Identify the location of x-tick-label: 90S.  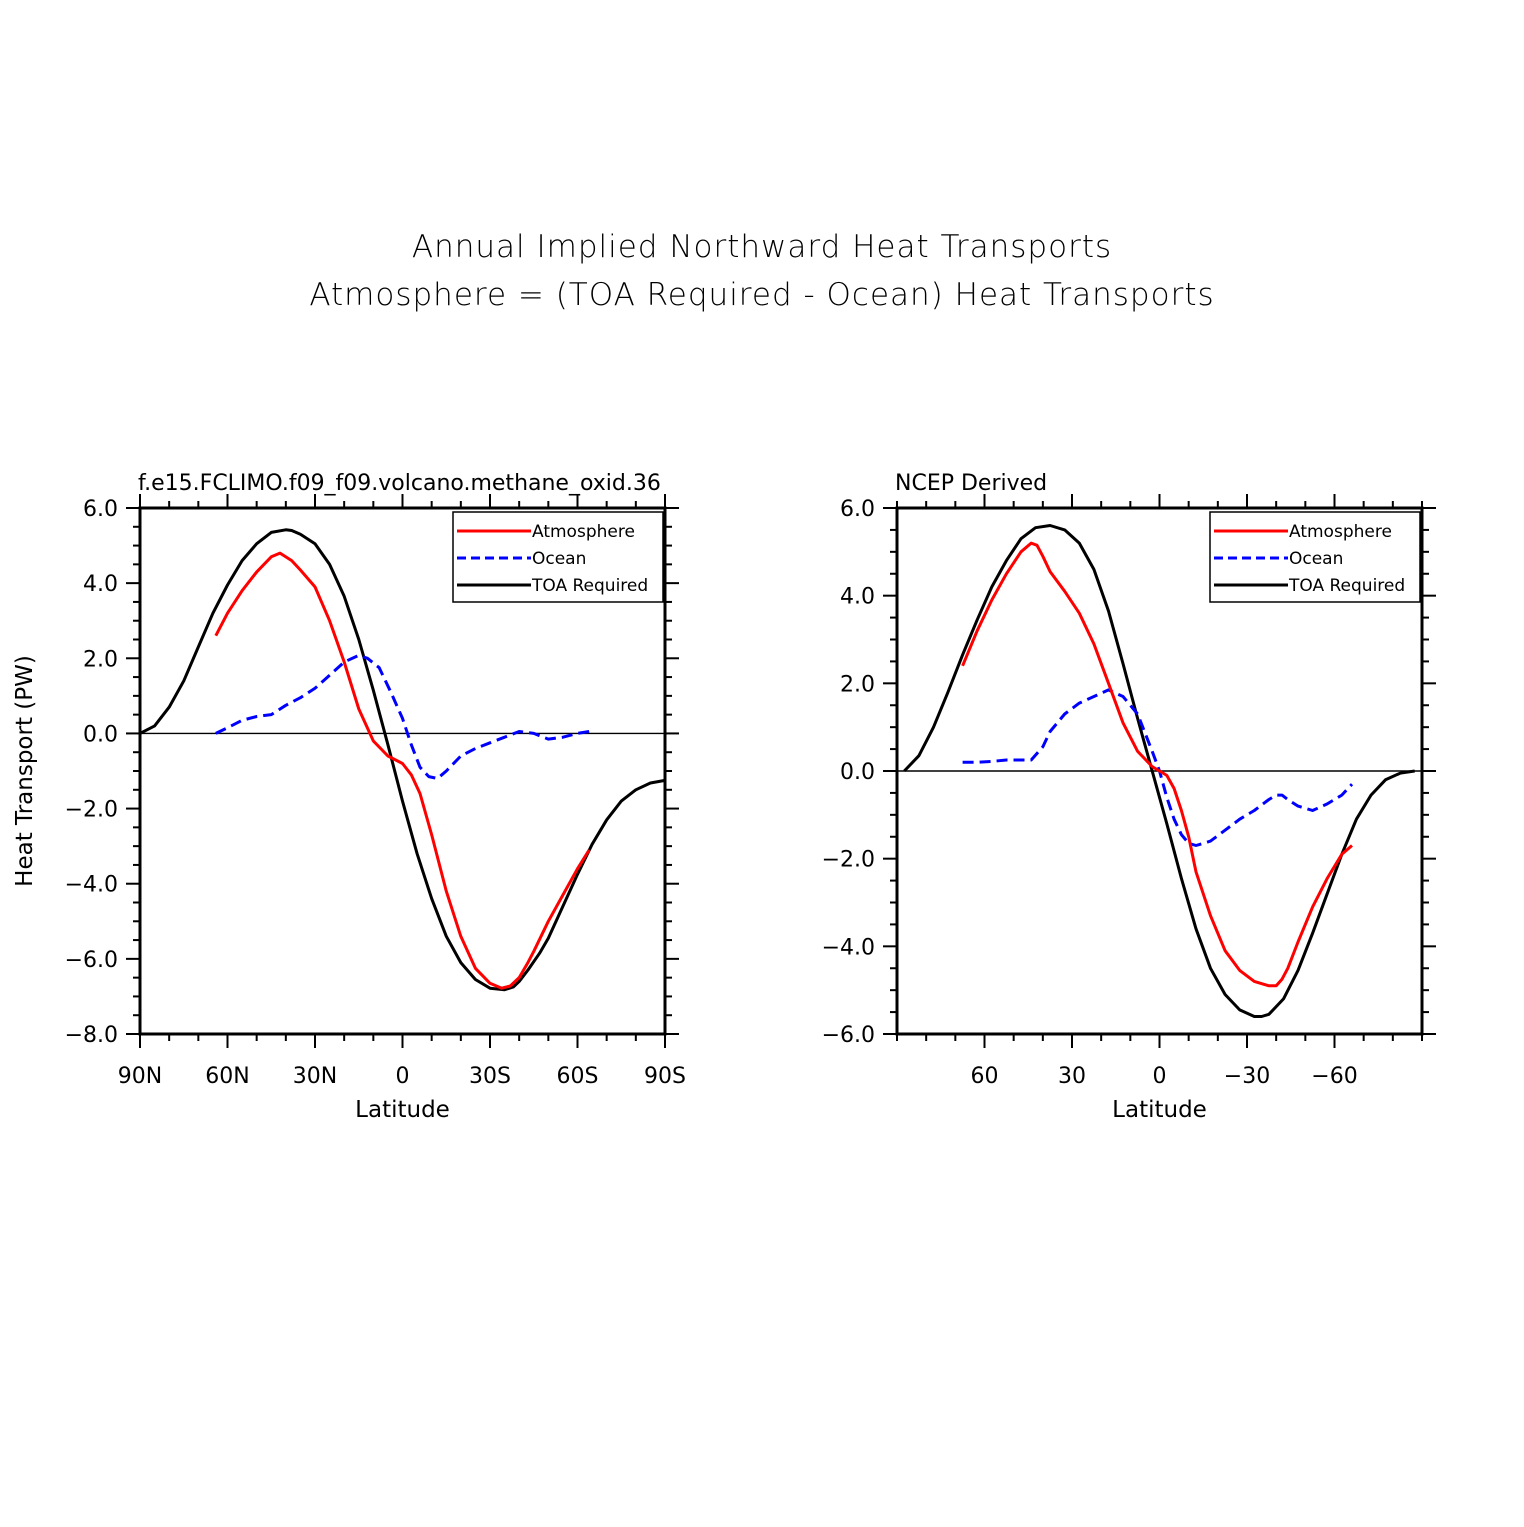
(665, 1076).